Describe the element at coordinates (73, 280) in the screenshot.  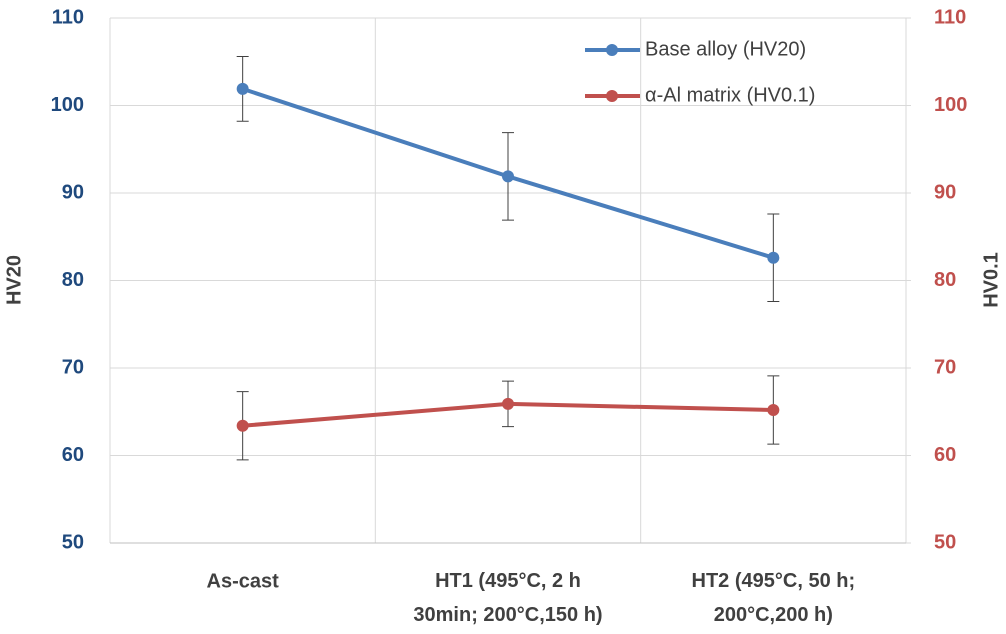
I see `y-tick-label: 80` at that location.